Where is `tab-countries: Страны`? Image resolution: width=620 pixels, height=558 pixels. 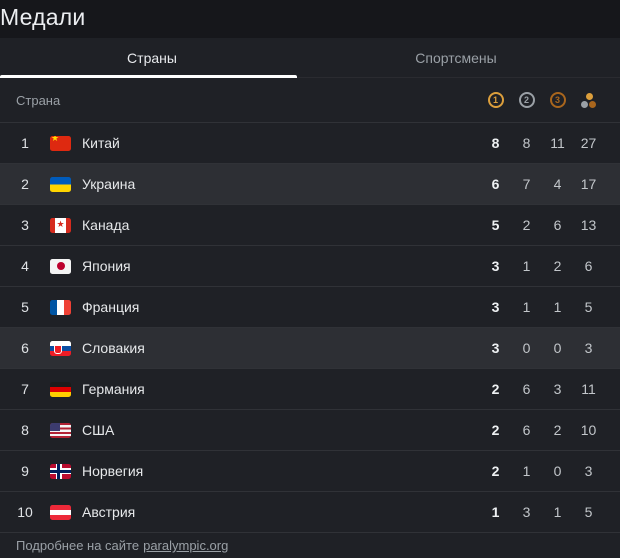 tab-countries: Страны is located at coordinates (152, 58).